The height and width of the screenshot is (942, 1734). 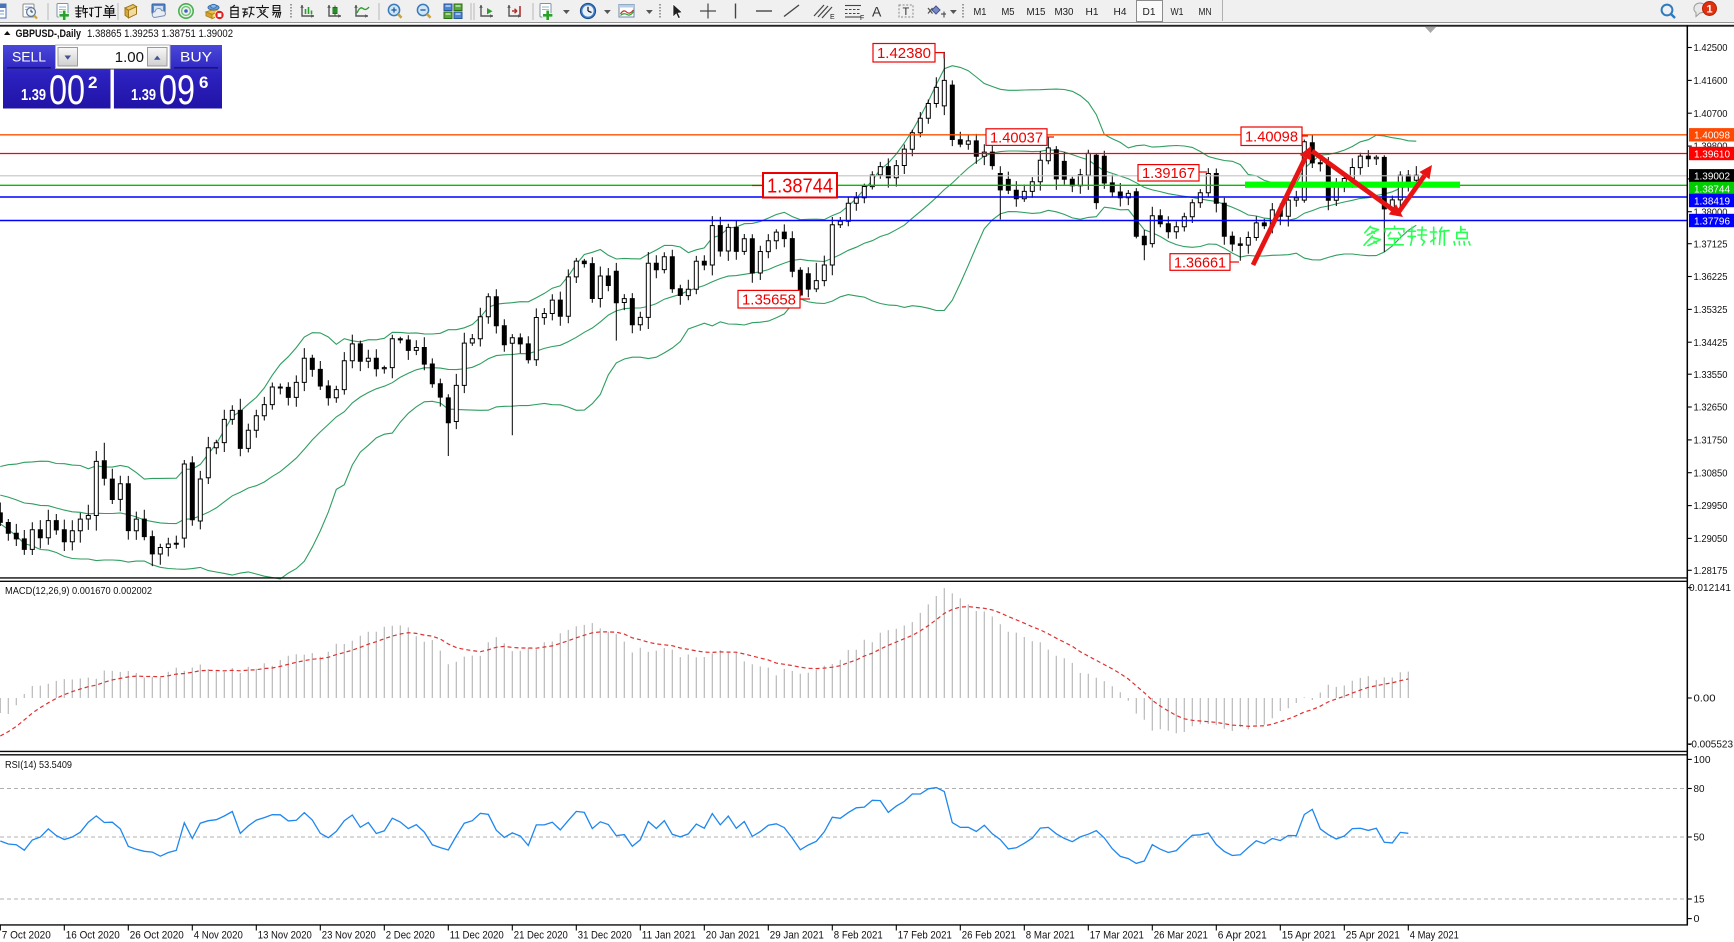 I want to click on svg-text: 100, so click(x=1702, y=760).